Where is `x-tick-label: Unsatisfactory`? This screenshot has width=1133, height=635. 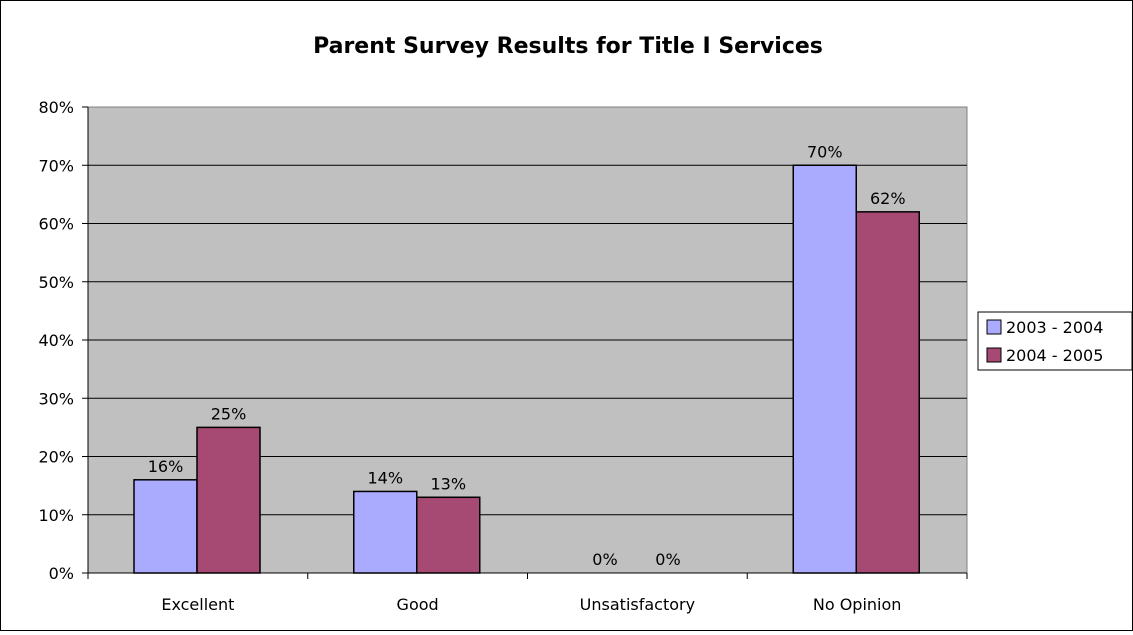
x-tick-label: Unsatisfactory is located at coordinates (637, 604).